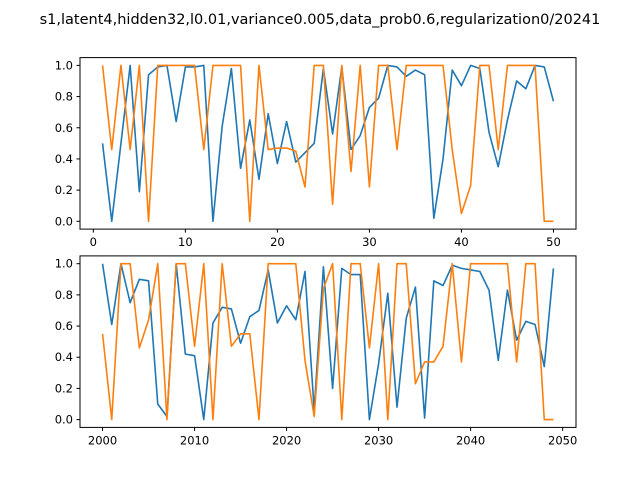 The image size is (640, 480). What do you see at coordinates (286, 440) in the screenshot?
I see `x-tick-label: 2020` at bounding box center [286, 440].